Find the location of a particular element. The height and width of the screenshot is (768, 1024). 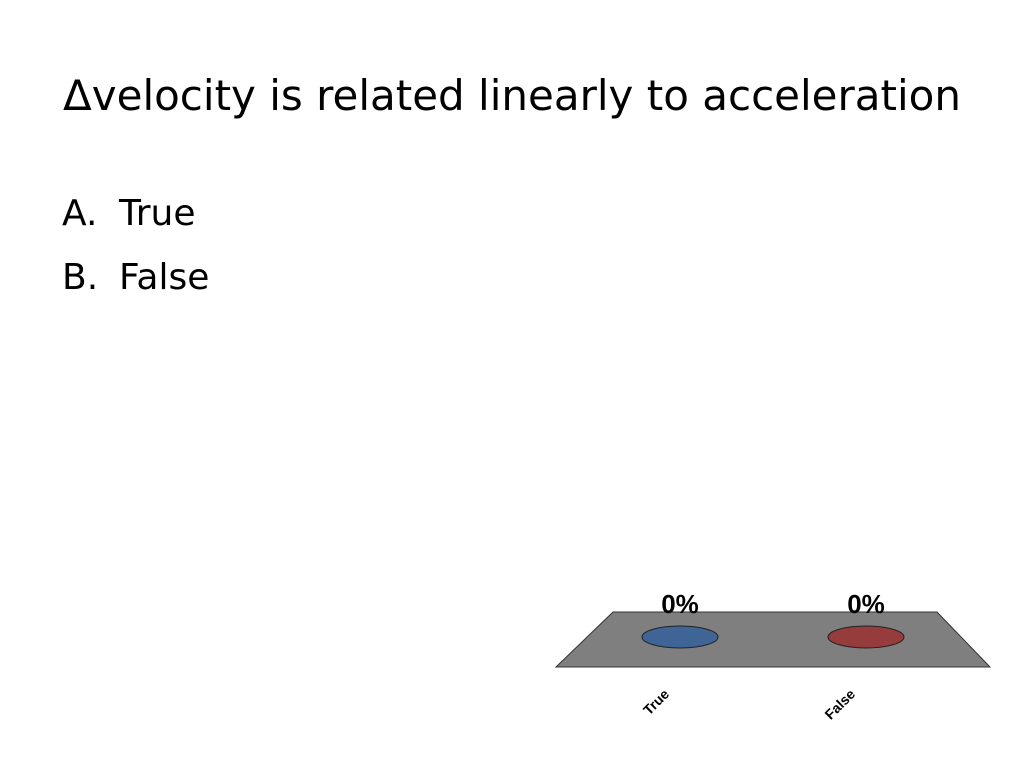

answer-list: A. True B. False is located at coordinates (135, 254).